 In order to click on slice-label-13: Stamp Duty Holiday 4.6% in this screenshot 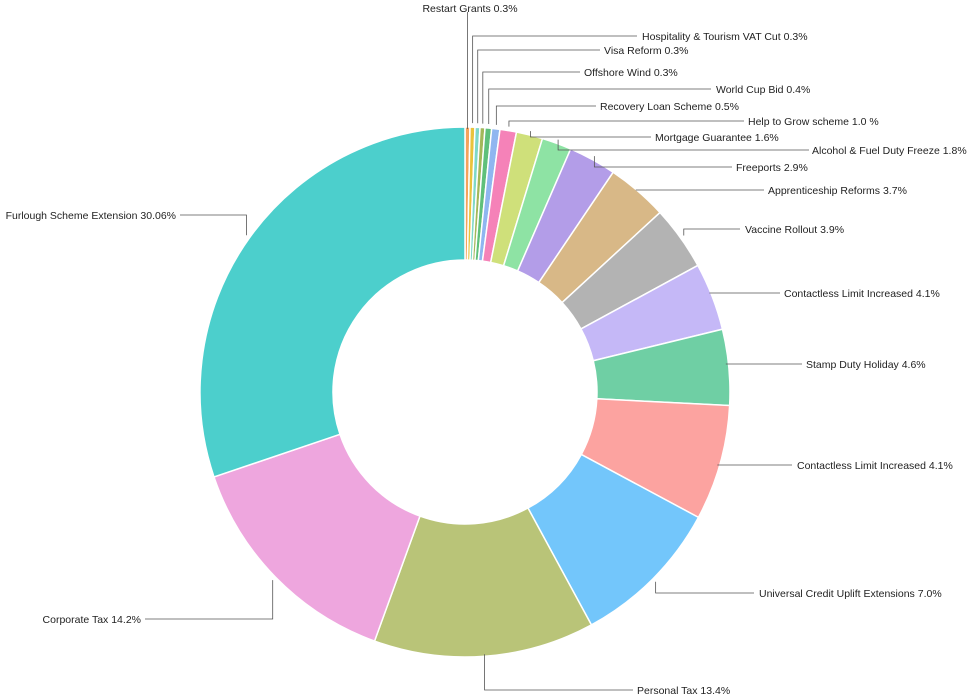, I will do `click(866, 365)`.